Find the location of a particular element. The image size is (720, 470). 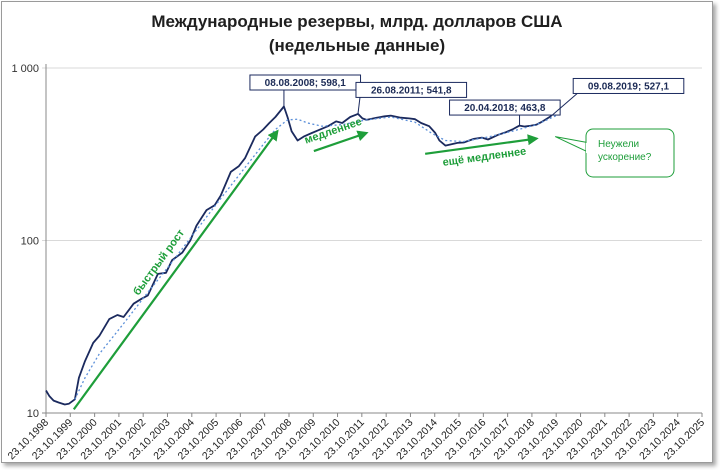

callout-label: 26.08.2011; 541,8 is located at coordinates (411, 90).